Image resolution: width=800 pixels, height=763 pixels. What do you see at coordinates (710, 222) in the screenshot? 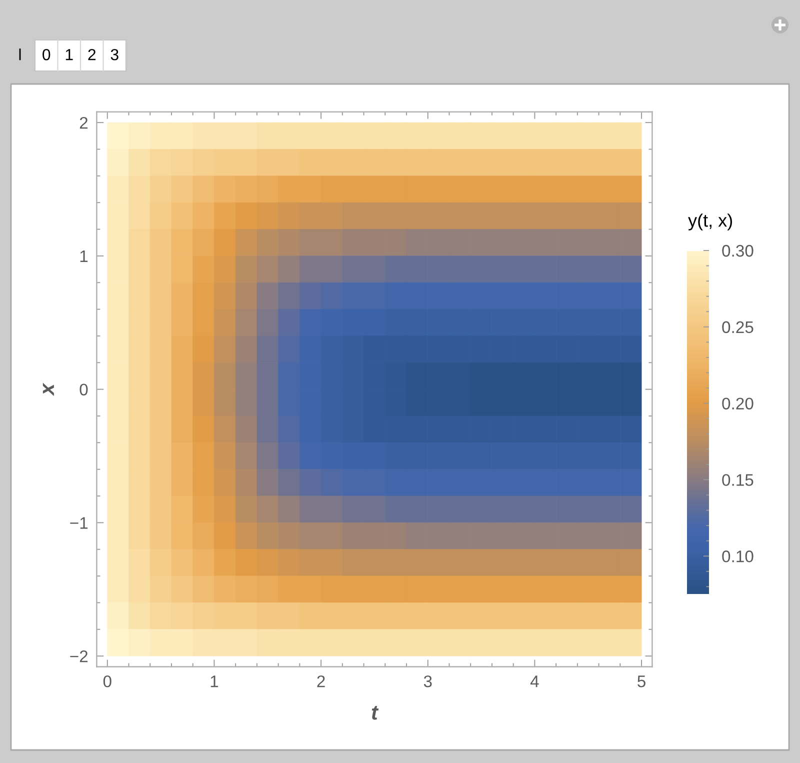
I see `color-bar-title: y(t, x)` at bounding box center [710, 222].